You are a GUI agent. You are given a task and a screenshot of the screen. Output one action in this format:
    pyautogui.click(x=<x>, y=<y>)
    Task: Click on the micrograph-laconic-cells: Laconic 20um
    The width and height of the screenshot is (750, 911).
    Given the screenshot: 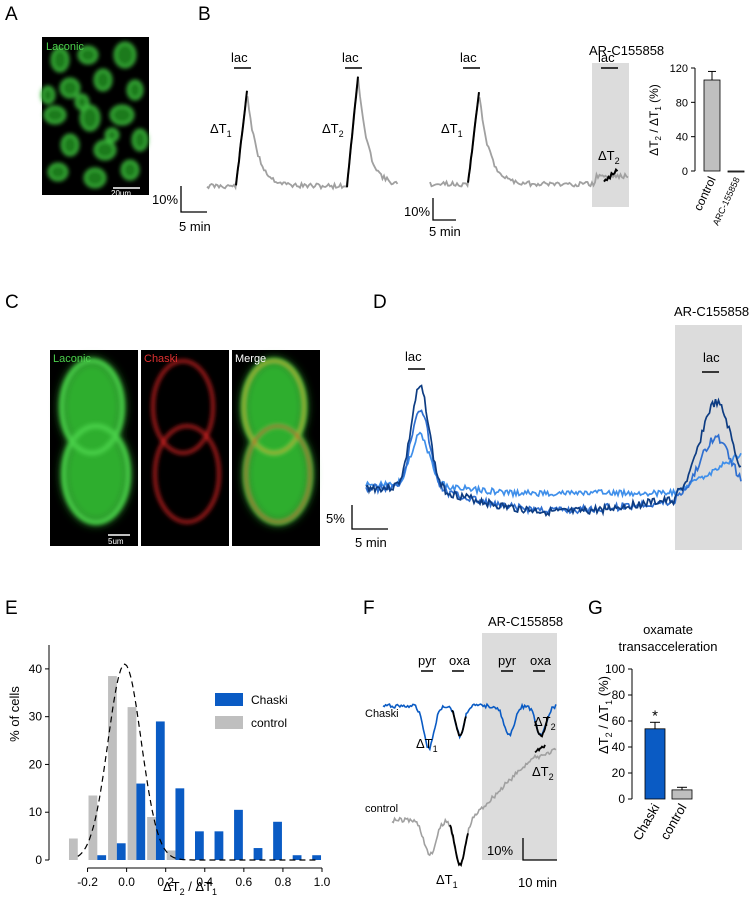 What is the action you would take?
    pyautogui.click(x=94, y=117)
    